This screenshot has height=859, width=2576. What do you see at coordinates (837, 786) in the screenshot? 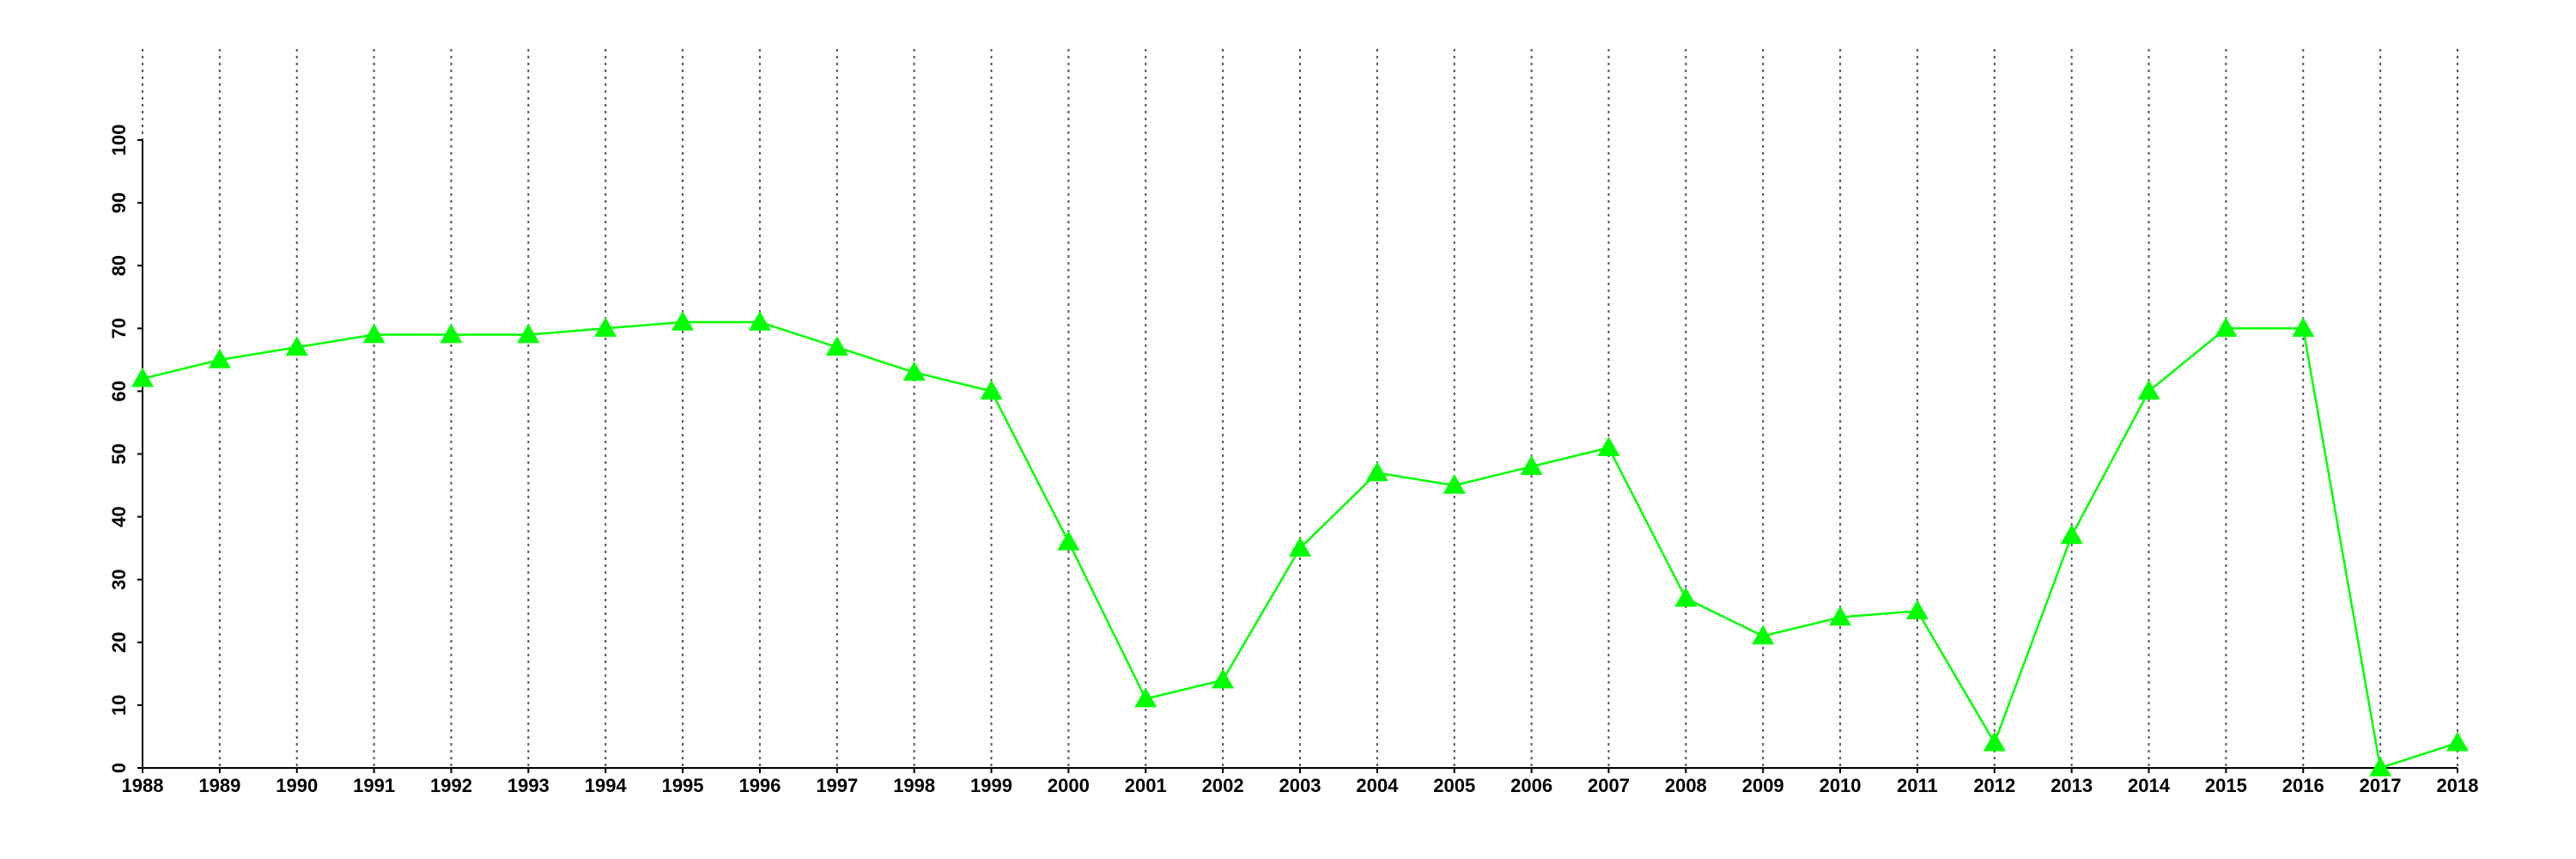
I see `x-tick-label: 1997` at bounding box center [837, 786].